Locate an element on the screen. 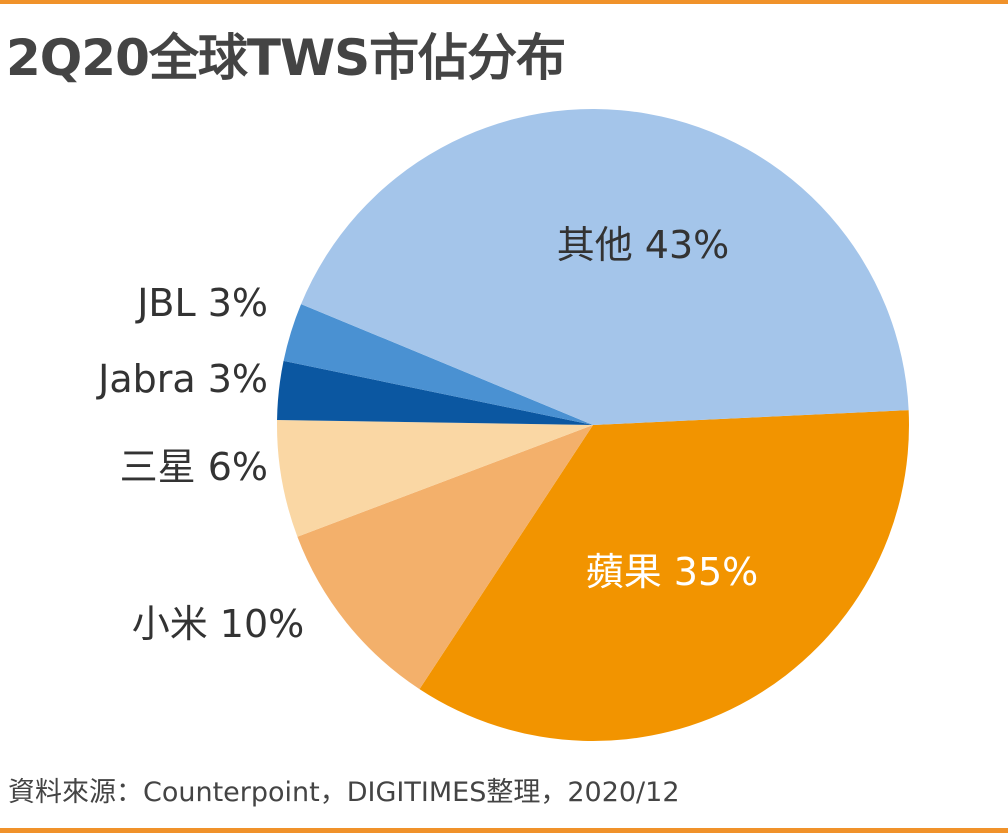 Image resolution: width=1008 pixels, height=834 pixels. bottom-border is located at coordinates (504, 830).